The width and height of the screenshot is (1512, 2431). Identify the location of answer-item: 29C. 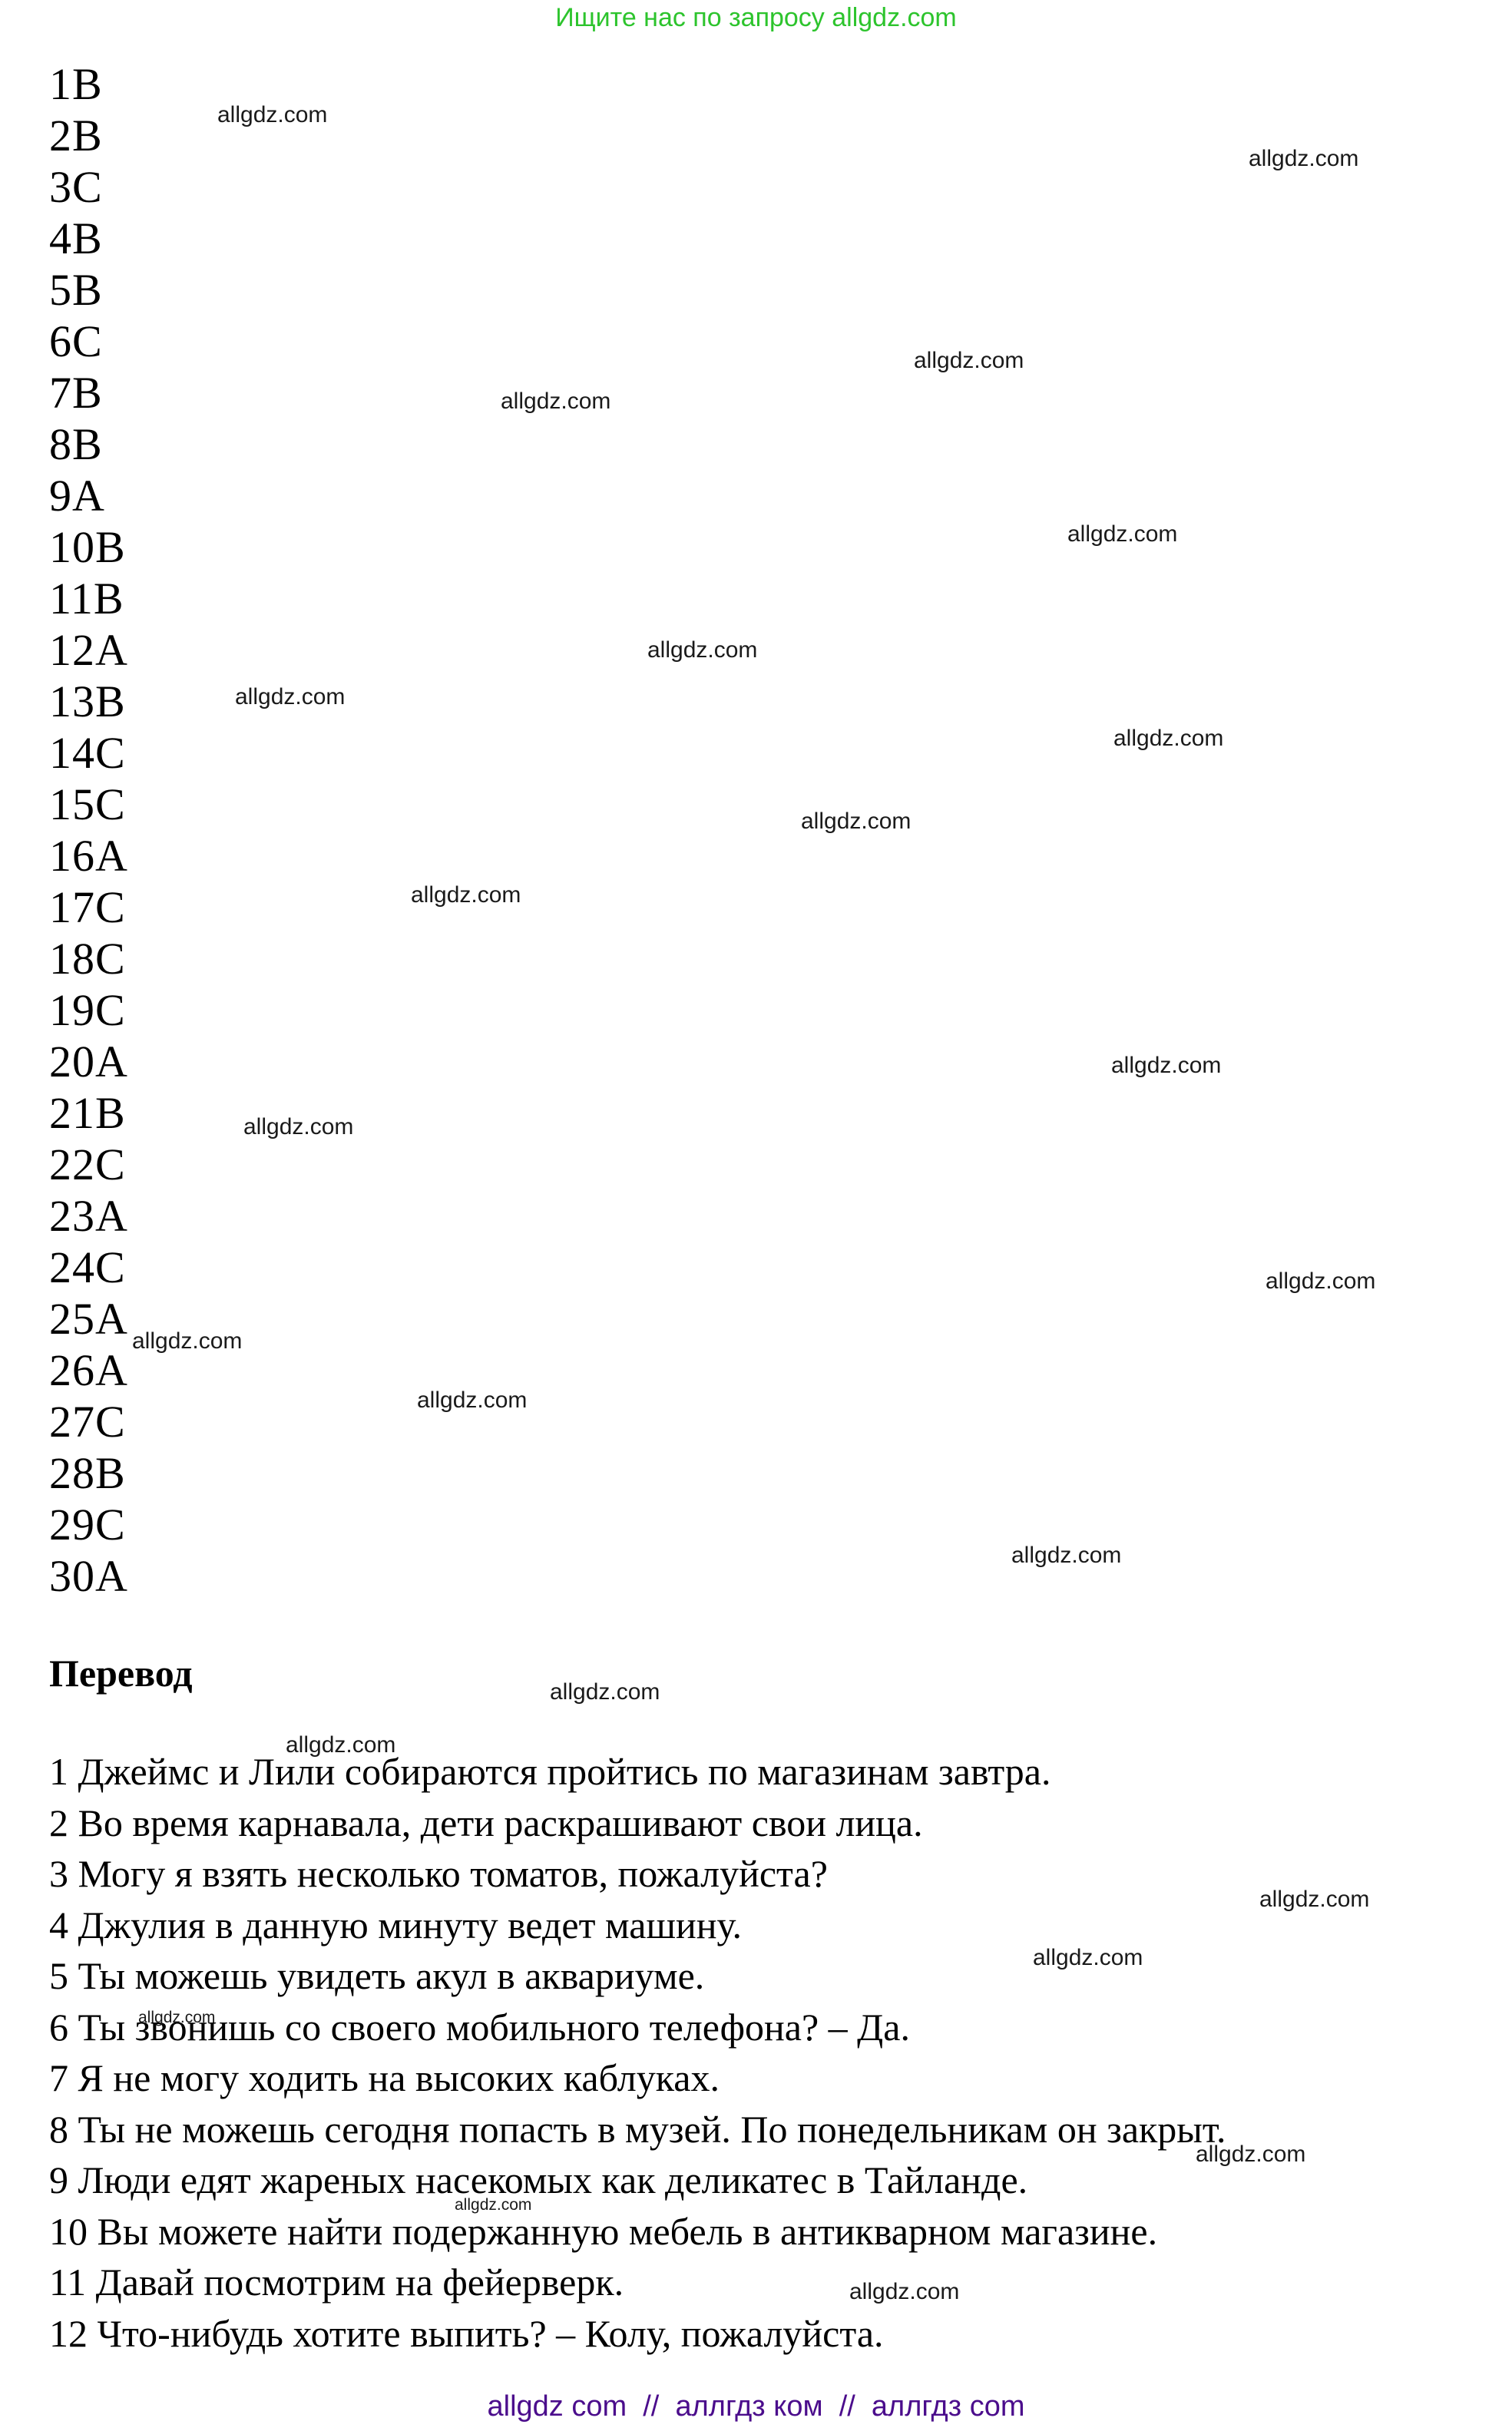
(87, 1525).